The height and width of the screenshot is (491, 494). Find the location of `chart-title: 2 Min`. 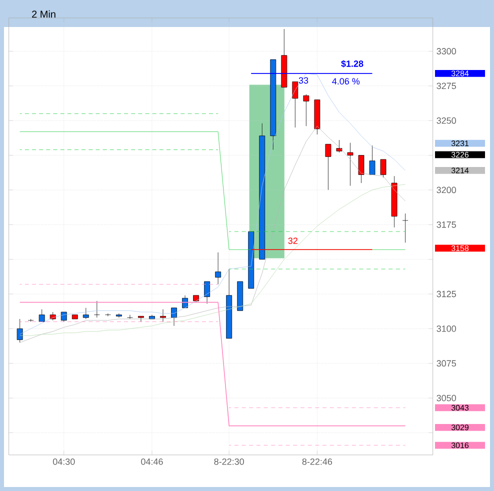

chart-title: 2 Min is located at coordinates (44, 14).